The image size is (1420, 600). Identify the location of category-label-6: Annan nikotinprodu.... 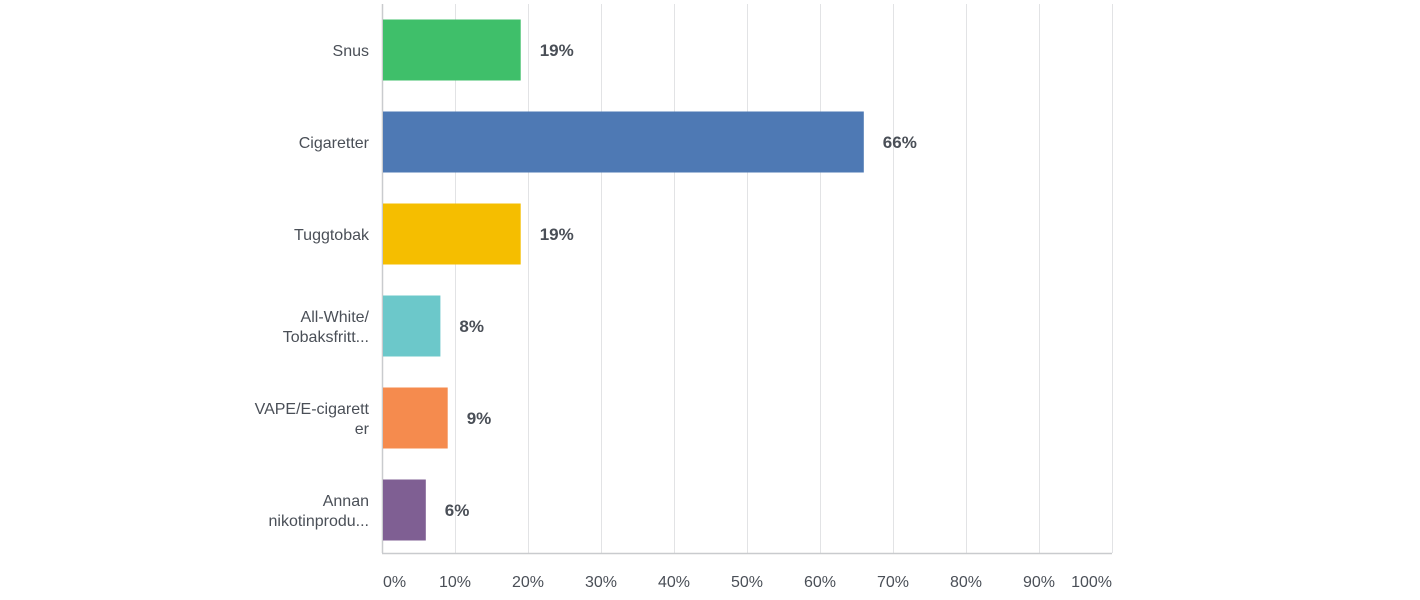
(318, 511).